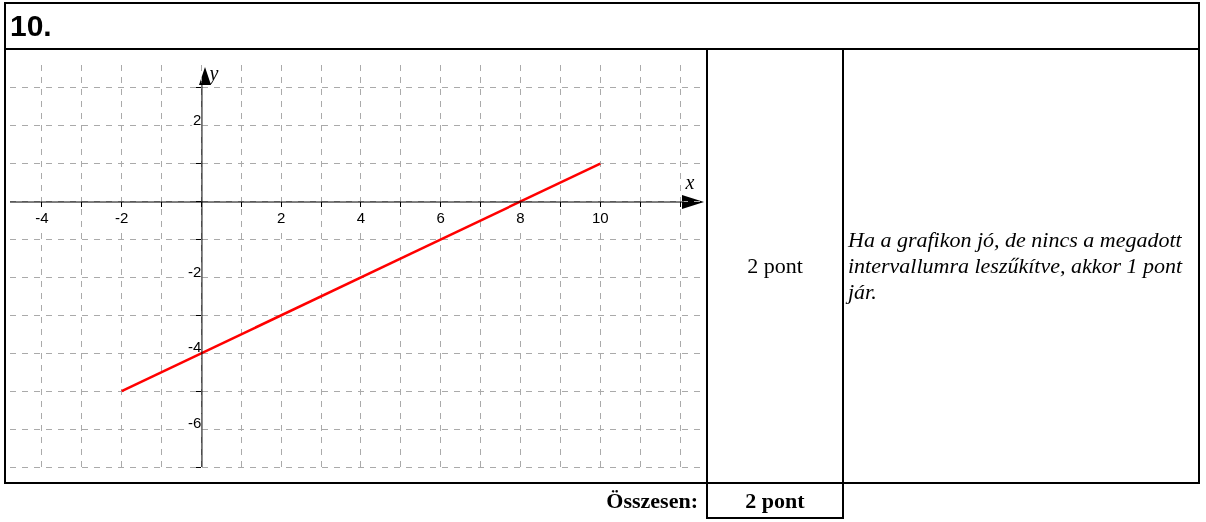 This screenshot has width=1206, height=522. I want to click on x-tick-label: 2, so click(281, 217).